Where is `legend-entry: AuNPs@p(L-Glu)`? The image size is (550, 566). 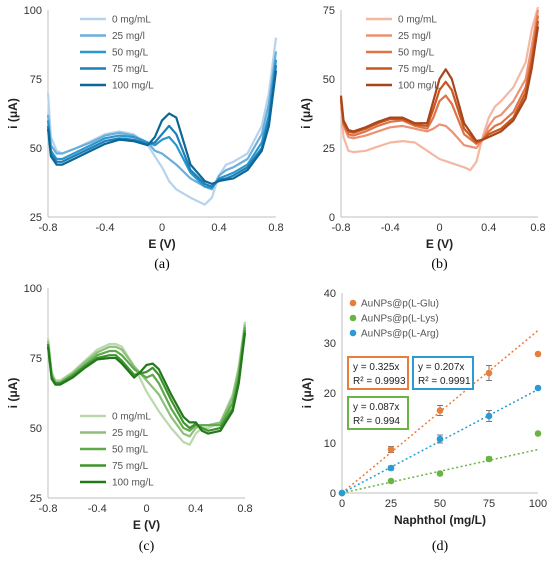 legend-entry: AuNPs@p(L-Glu) is located at coordinates (400, 304).